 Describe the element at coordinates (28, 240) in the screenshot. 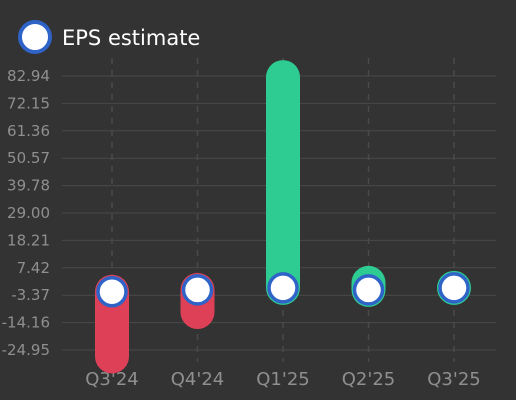

I see `y-tick-label: 18.21` at that location.